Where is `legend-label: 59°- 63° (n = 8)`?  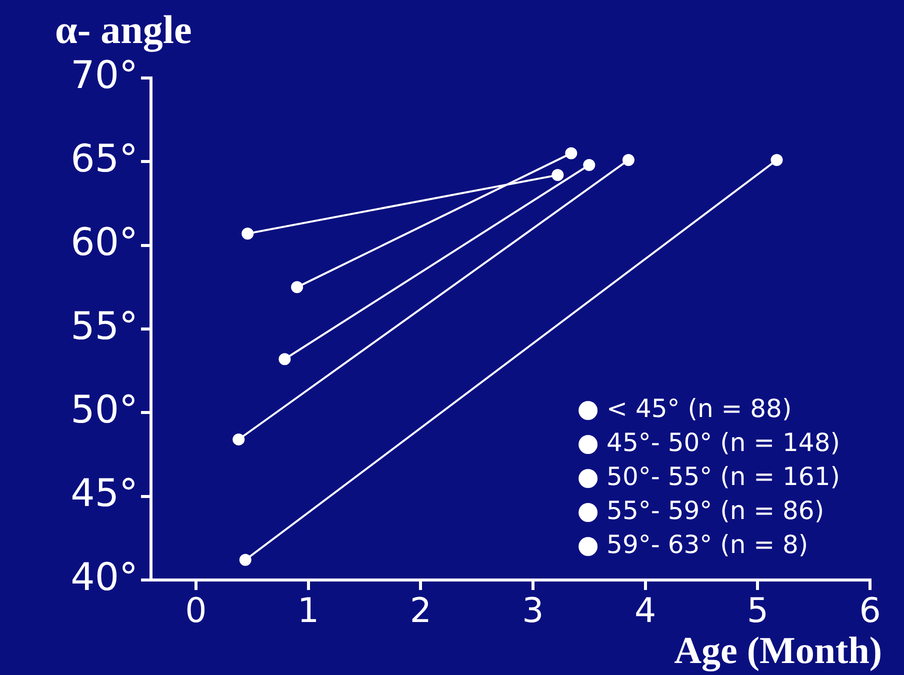
legend-label: 59°- 63° (n = 8) is located at coordinates (707, 544).